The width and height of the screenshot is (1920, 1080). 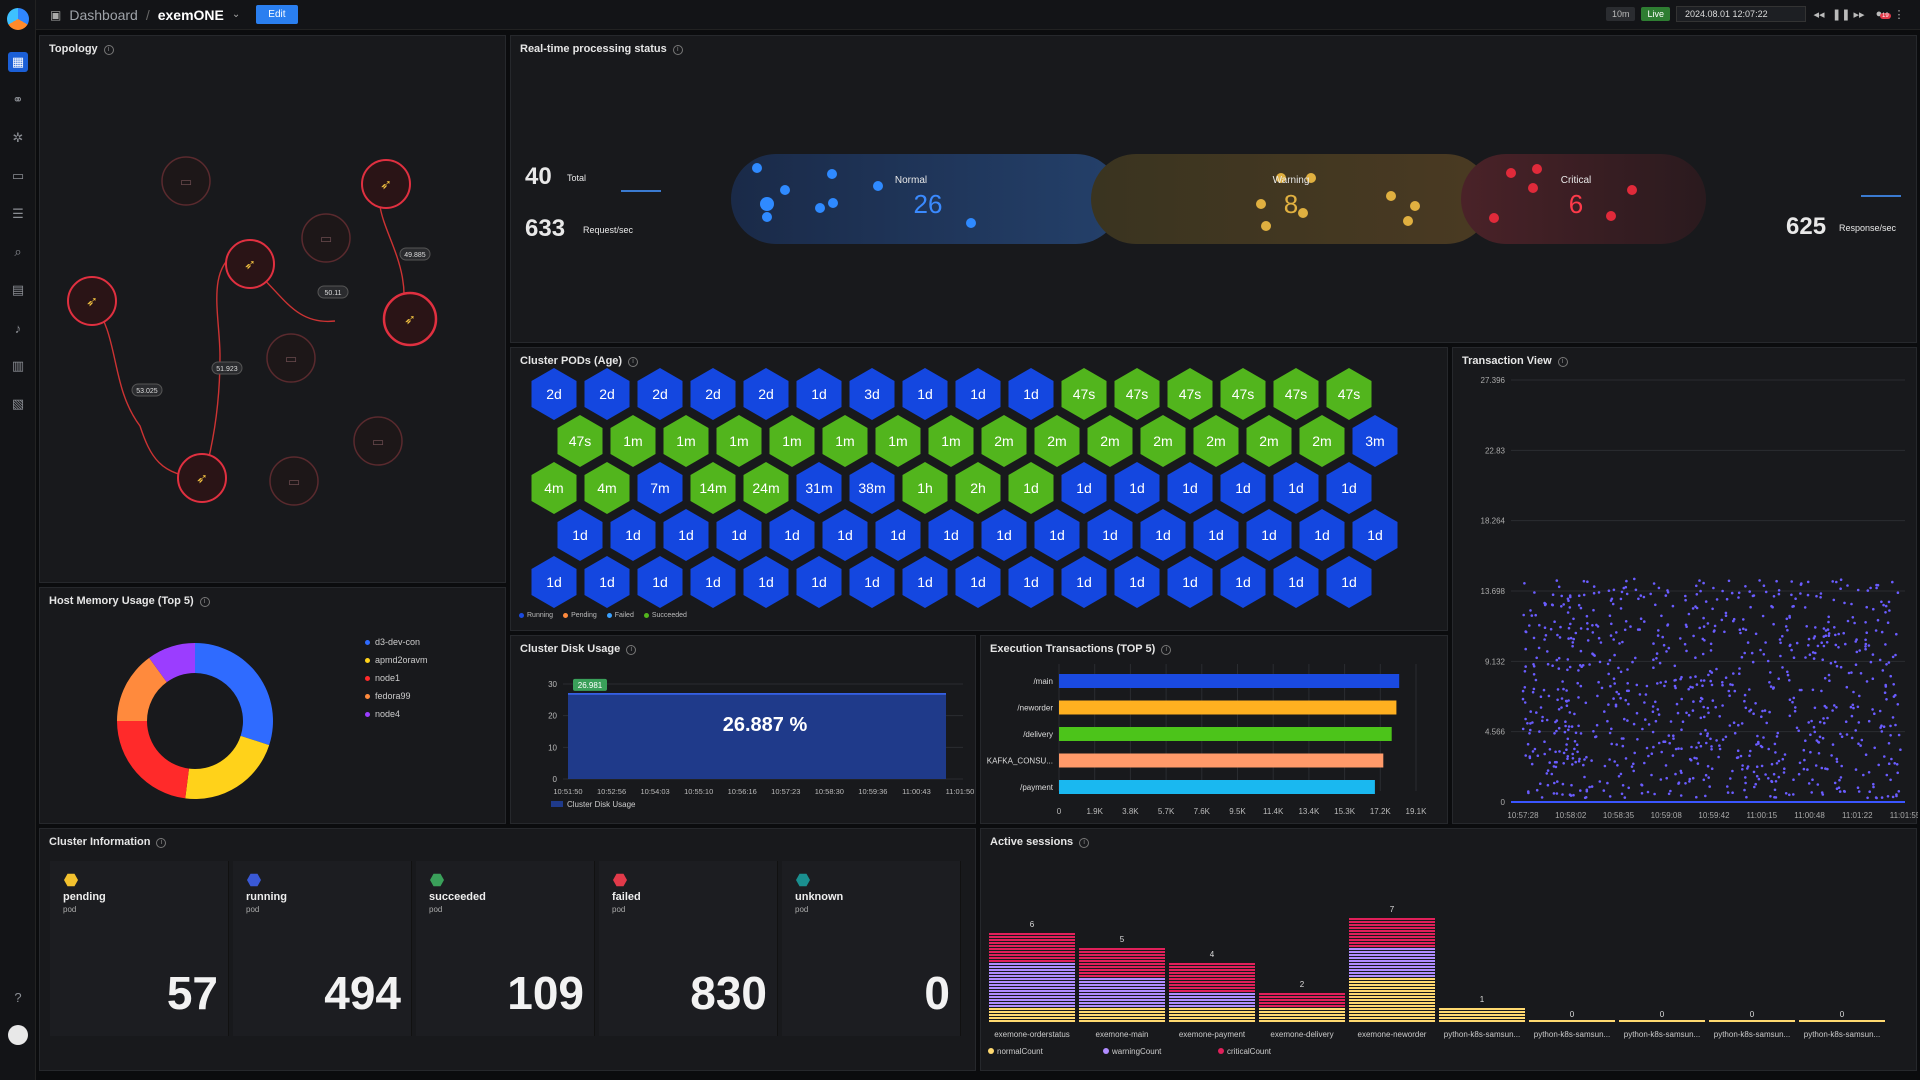 What do you see at coordinates (757, 736) in the screenshot?
I see `usage-area` at bounding box center [757, 736].